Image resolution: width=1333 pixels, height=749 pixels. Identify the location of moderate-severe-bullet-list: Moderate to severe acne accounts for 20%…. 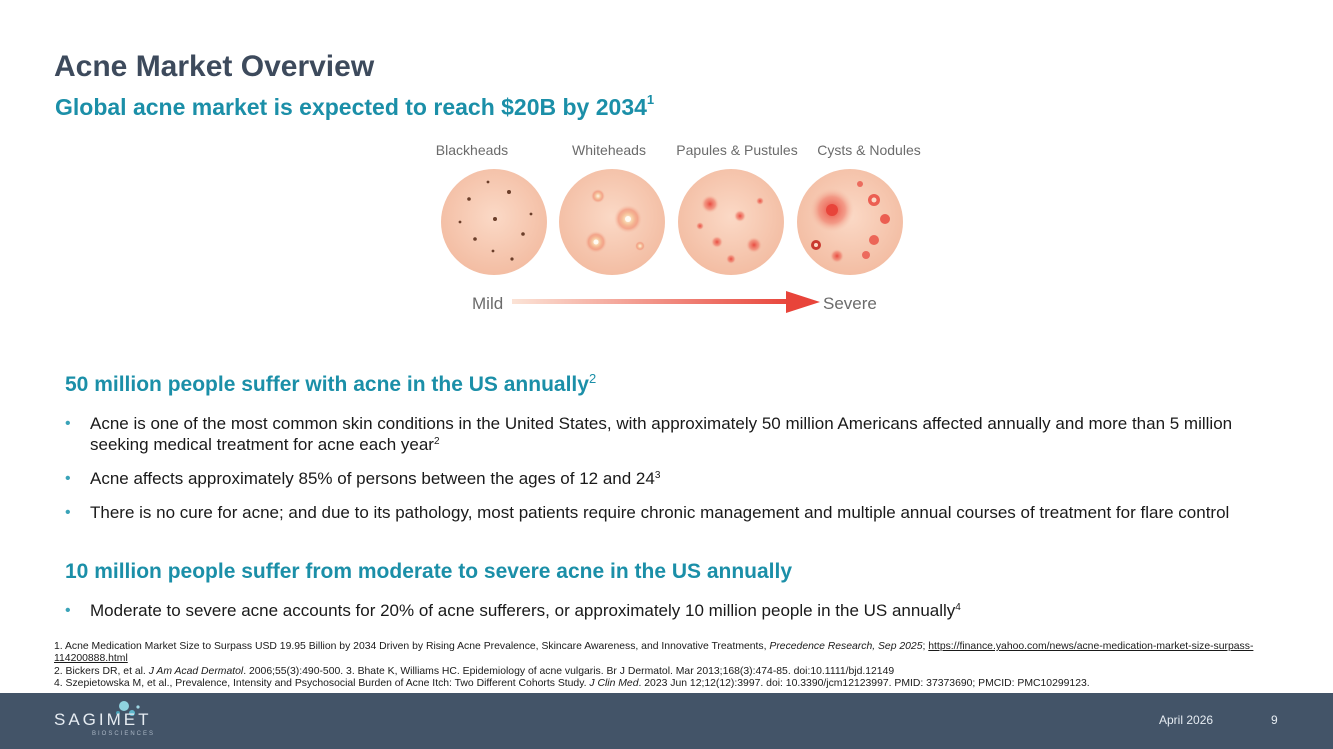
(665, 617).